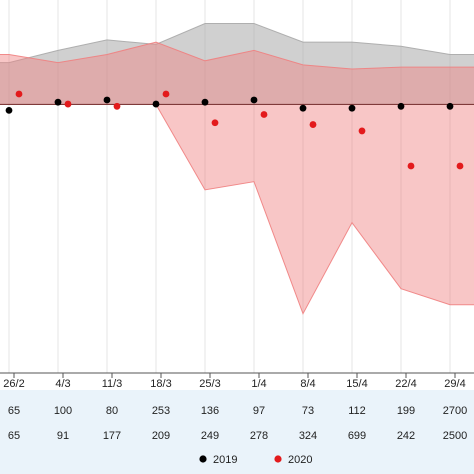 This screenshot has width=474, height=474. Describe the element at coordinates (209, 384) in the screenshot. I see `tick-label: 25/3` at that location.